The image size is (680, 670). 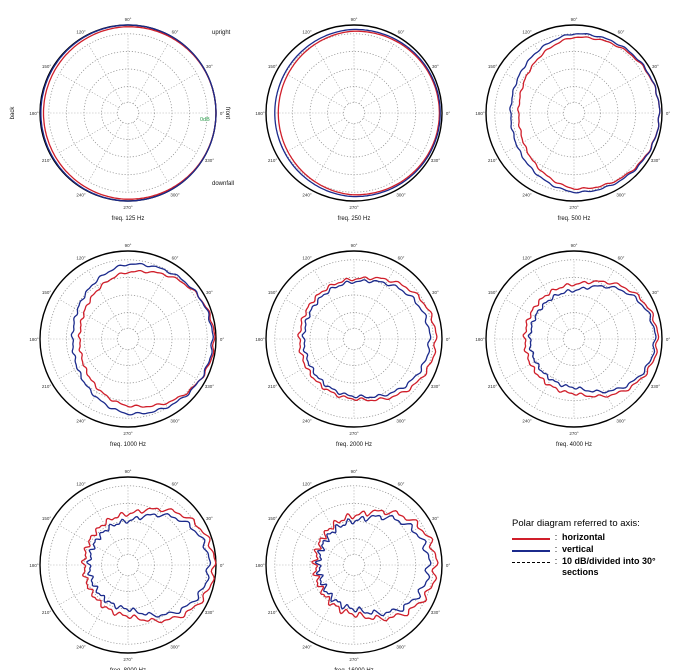 I want to click on legend-swatch-vertical, so click(x=531, y=551).